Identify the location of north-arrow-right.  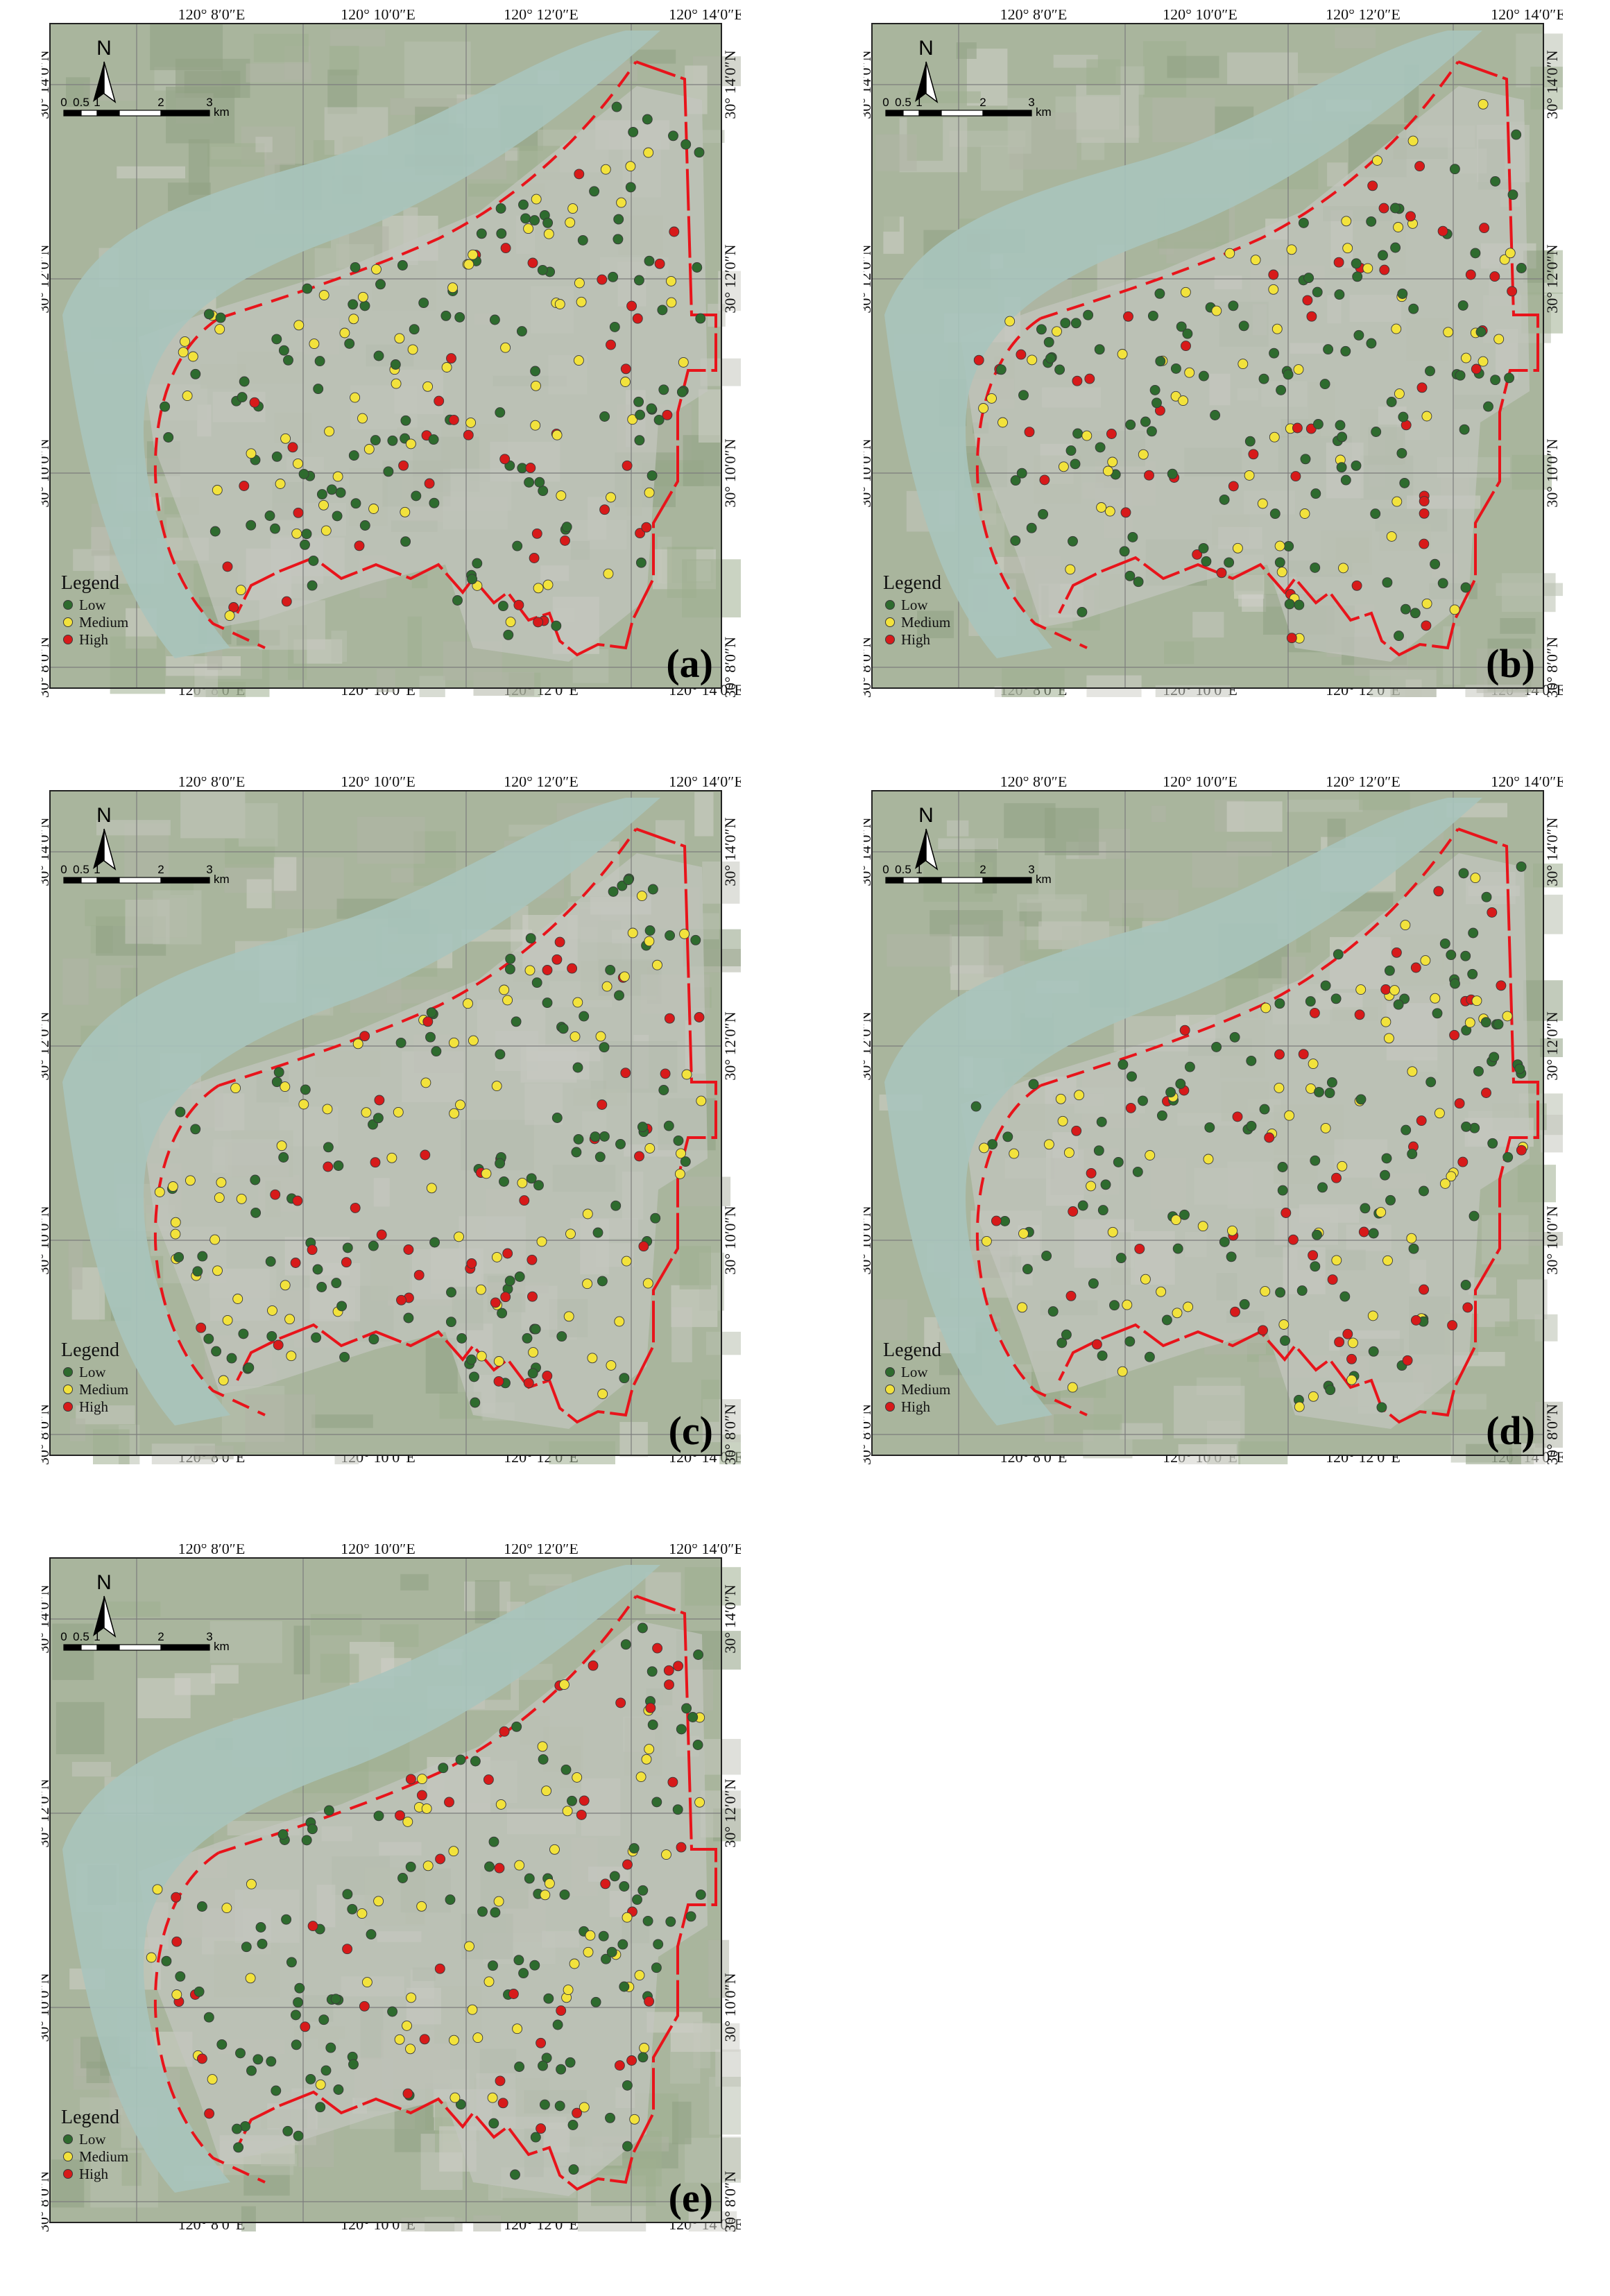
(110, 82).